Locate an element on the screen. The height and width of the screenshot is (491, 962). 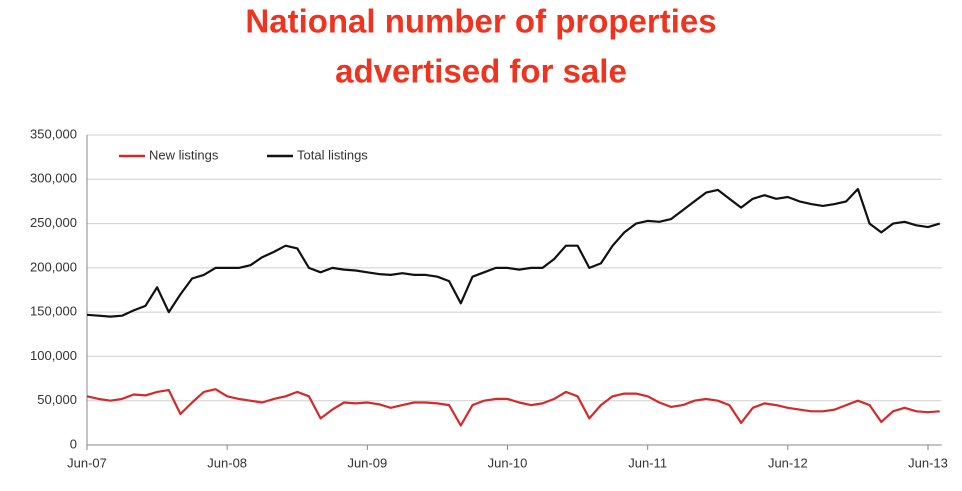
y-tick-label: 350,000 is located at coordinates (53, 133).